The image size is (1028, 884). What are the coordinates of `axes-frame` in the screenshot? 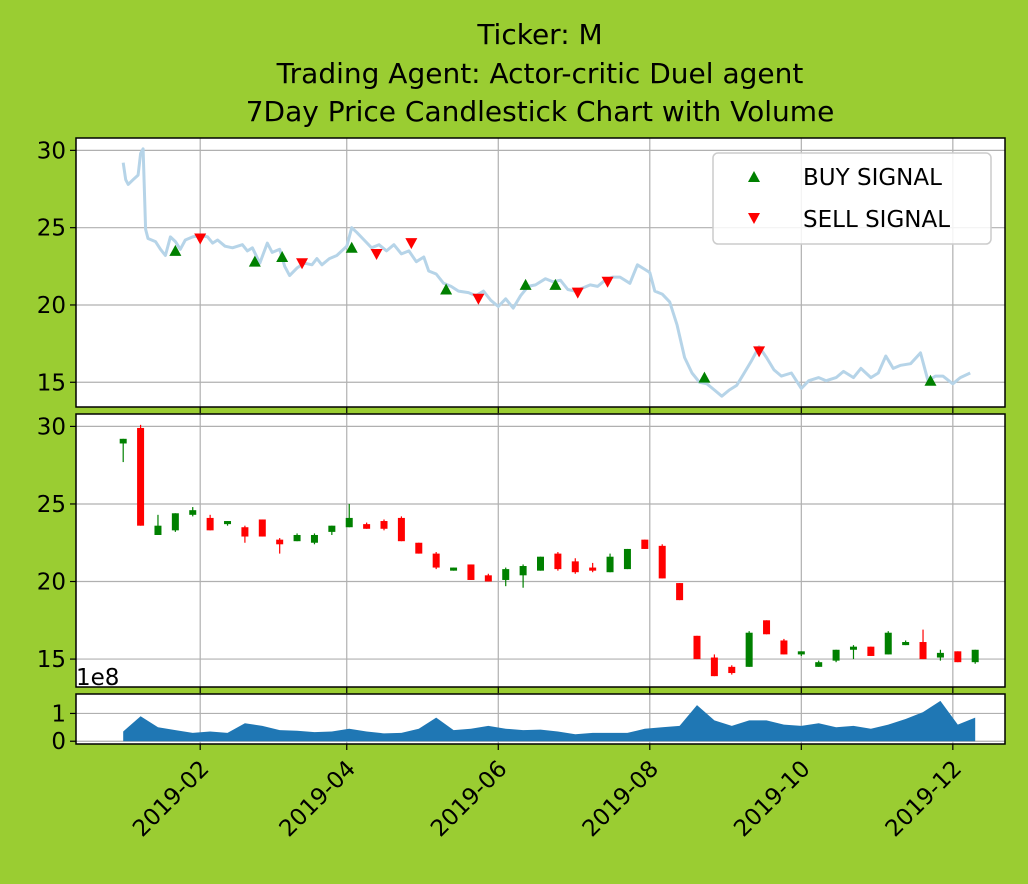 It's located at (540, 719).